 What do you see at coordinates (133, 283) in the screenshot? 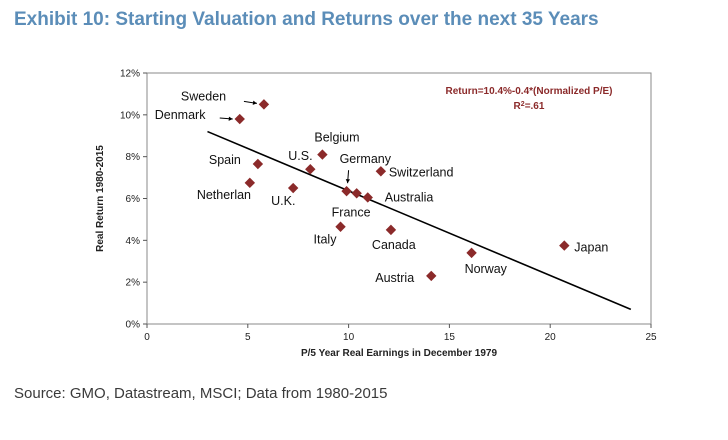
I see `y-tick-label: 2%` at bounding box center [133, 283].